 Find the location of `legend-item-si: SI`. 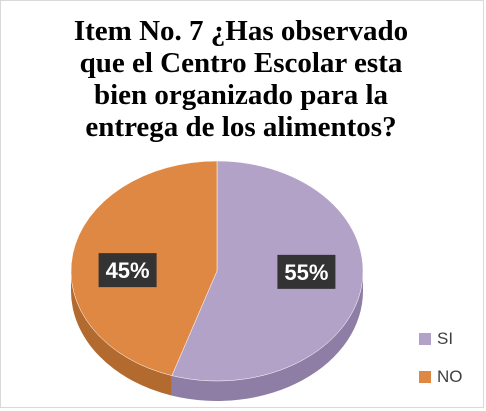

legend-item-si: SI is located at coordinates (441, 339).